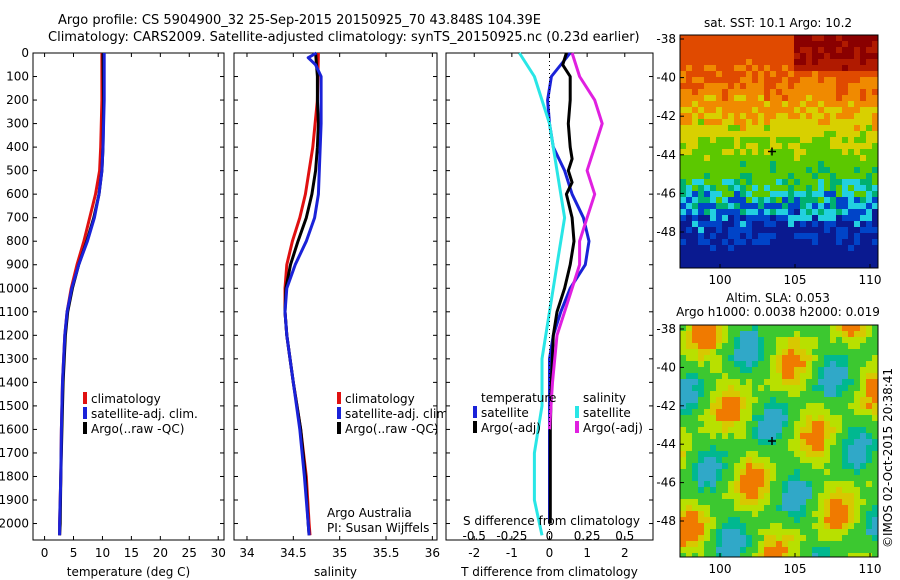 This screenshot has width=900, height=580. What do you see at coordinates (126, 399) in the screenshot?
I see `legend-label: climatology` at bounding box center [126, 399].